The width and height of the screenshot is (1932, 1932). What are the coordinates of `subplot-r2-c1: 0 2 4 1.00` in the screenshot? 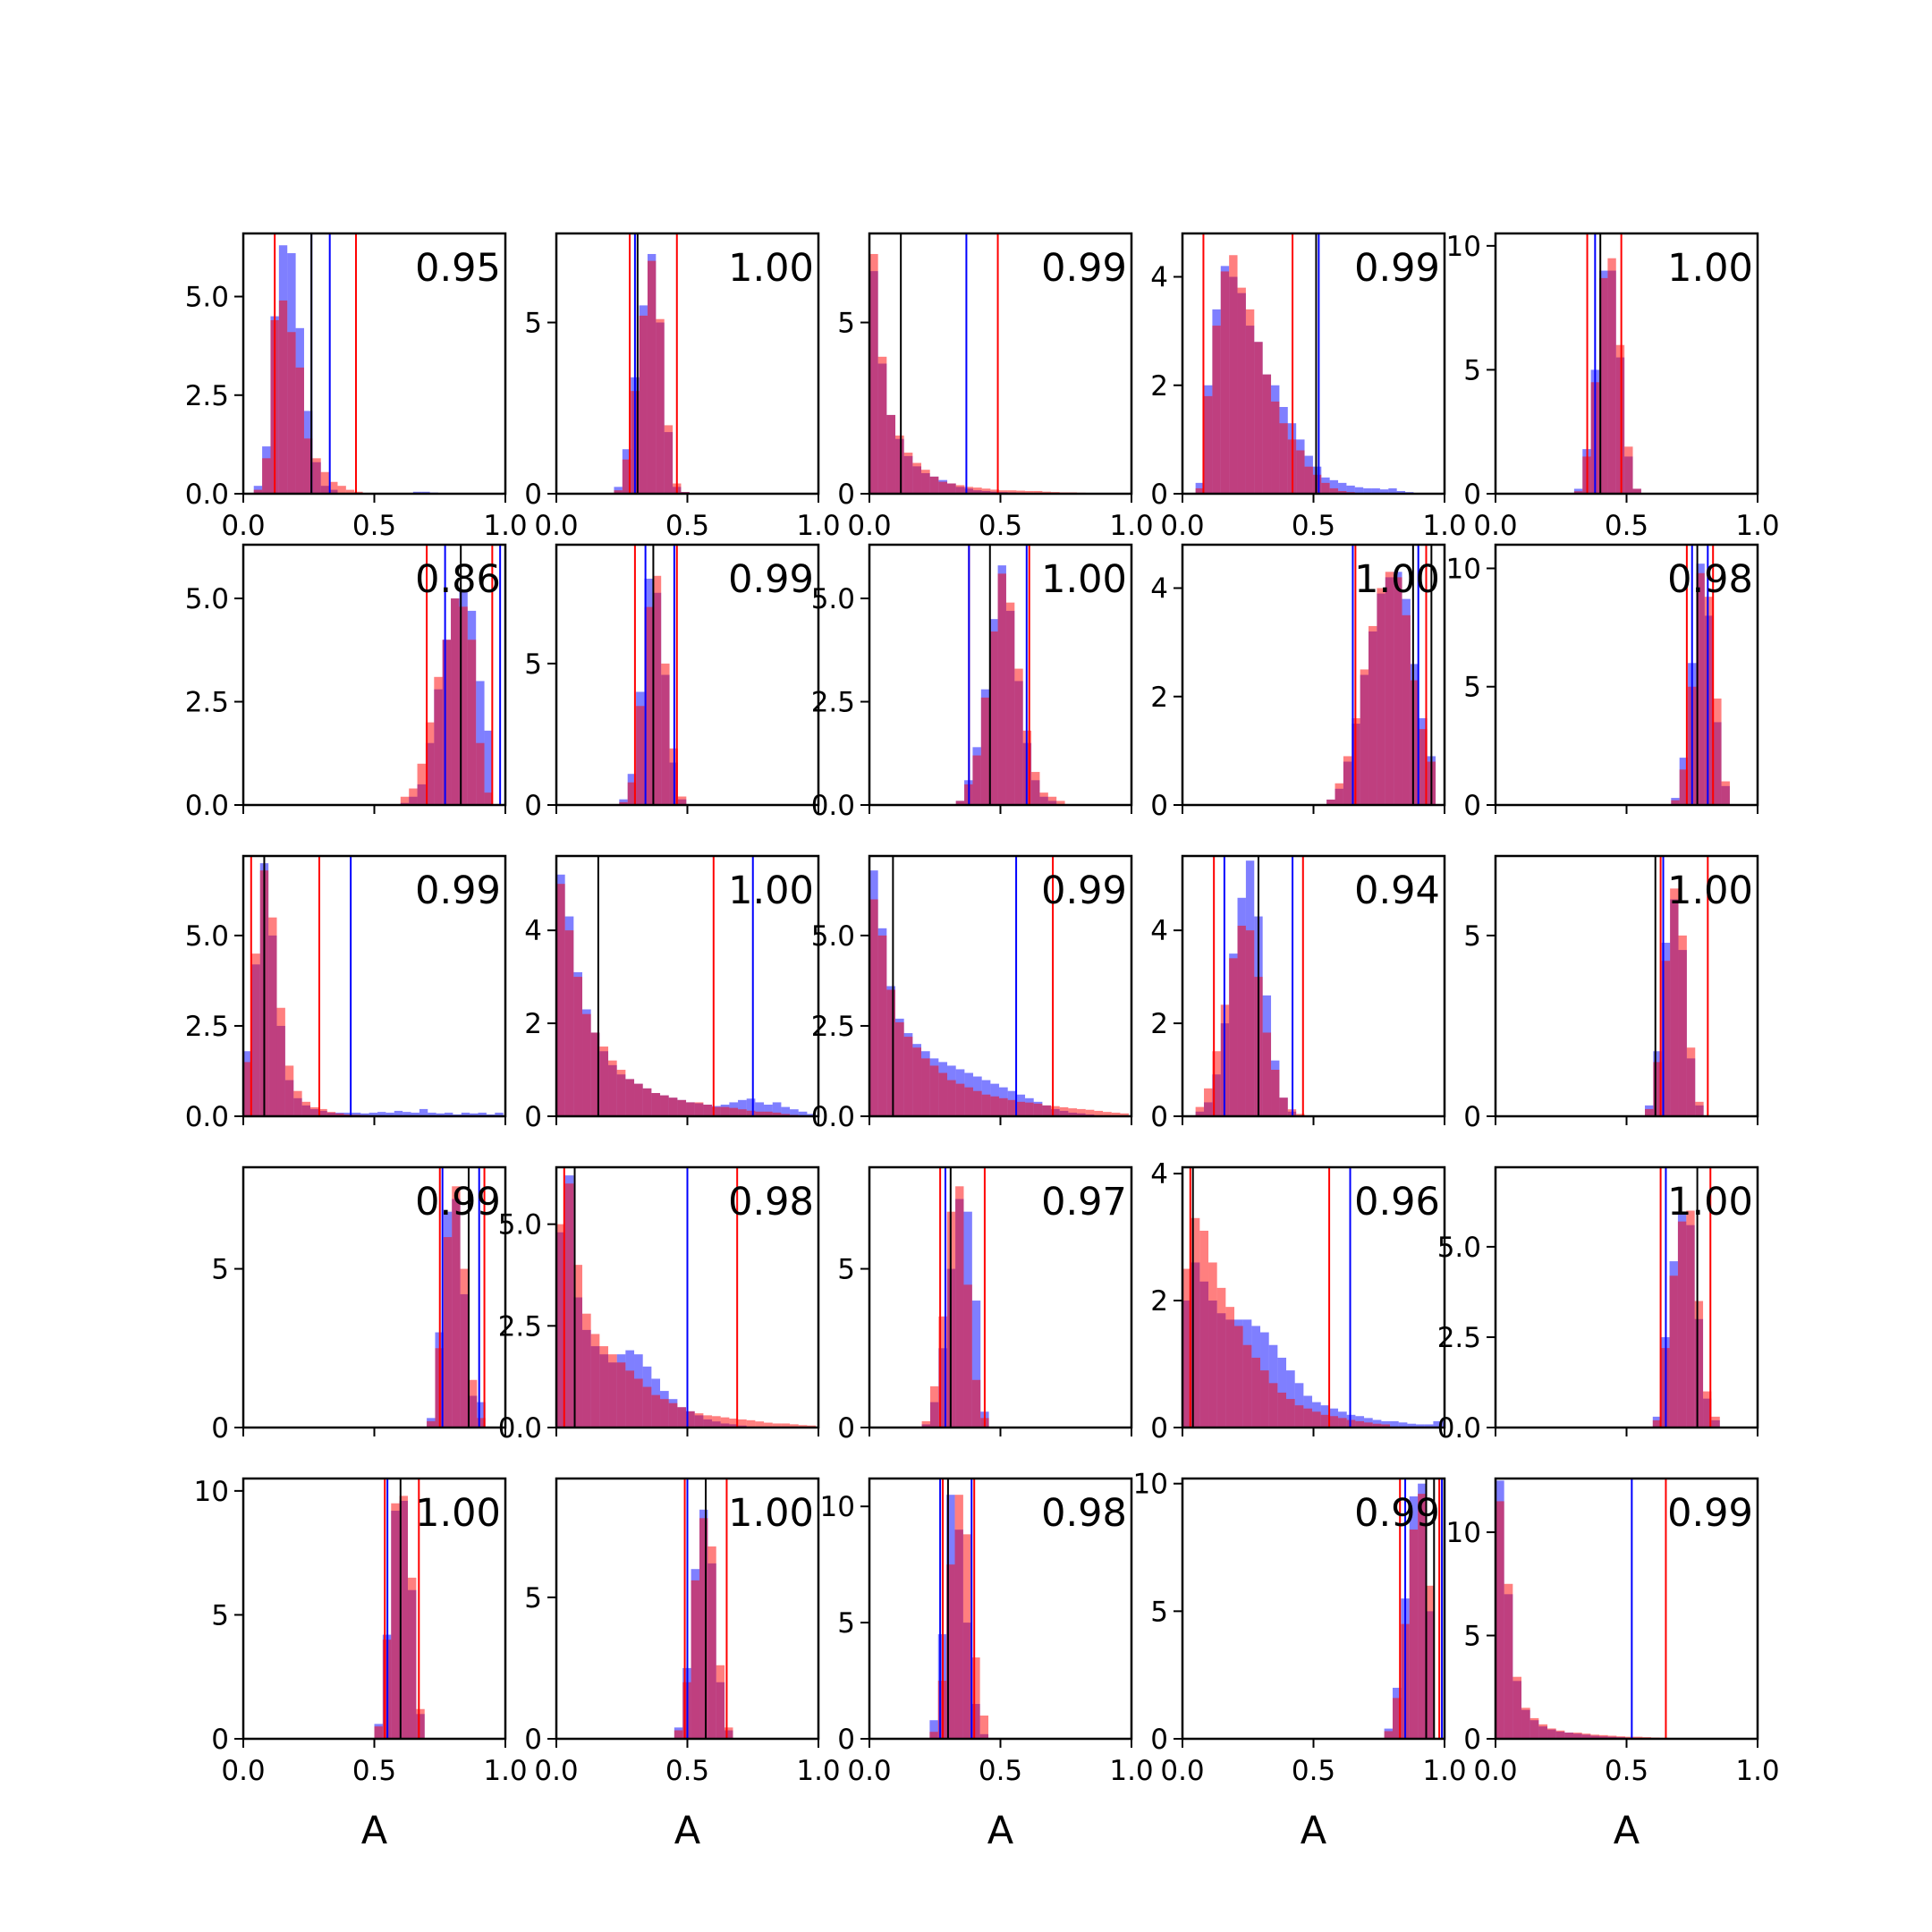 It's located at (672, 993).